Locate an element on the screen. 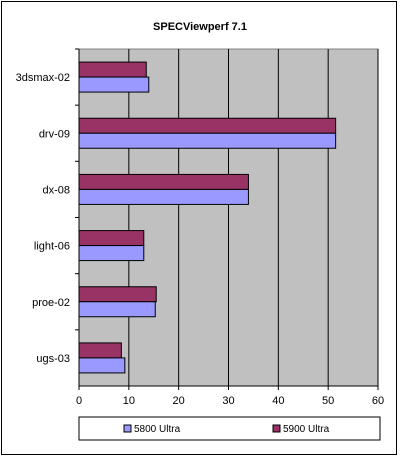 The image size is (402, 460). legend: 5800 Ultra 5900 Ultra is located at coordinates (229, 428).